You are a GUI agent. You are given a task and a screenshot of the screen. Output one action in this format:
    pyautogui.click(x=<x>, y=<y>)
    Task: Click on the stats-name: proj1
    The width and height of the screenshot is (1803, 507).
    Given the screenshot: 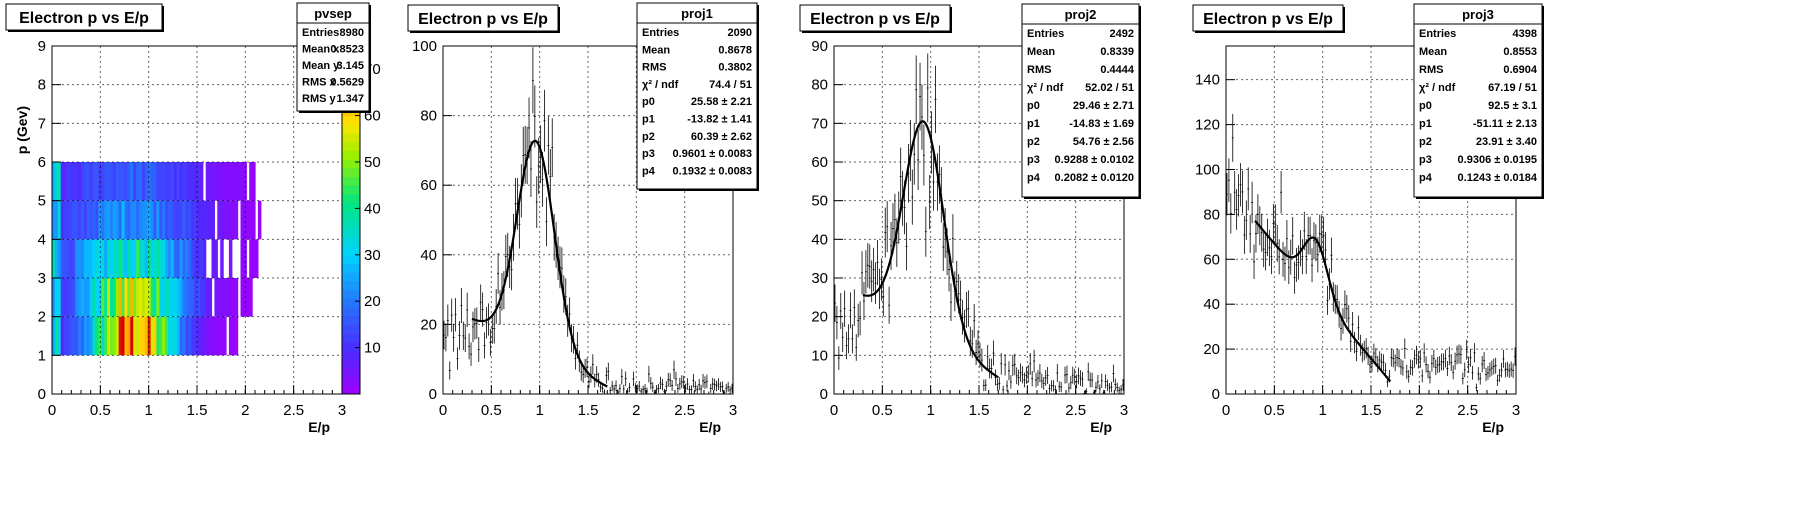 What is the action you would take?
    pyautogui.click(x=697, y=13)
    